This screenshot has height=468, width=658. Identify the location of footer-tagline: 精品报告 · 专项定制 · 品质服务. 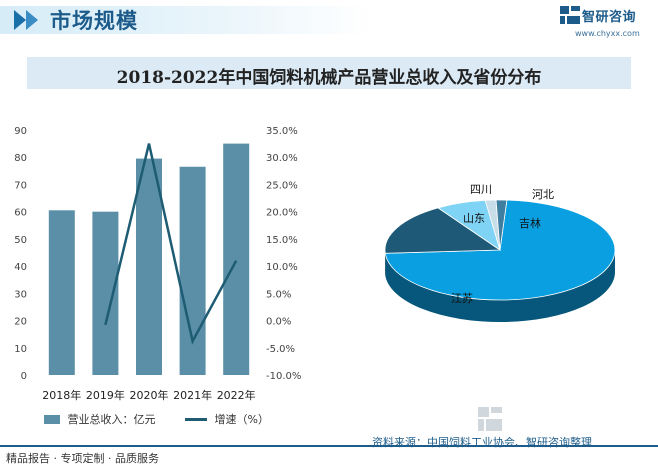
(82, 458).